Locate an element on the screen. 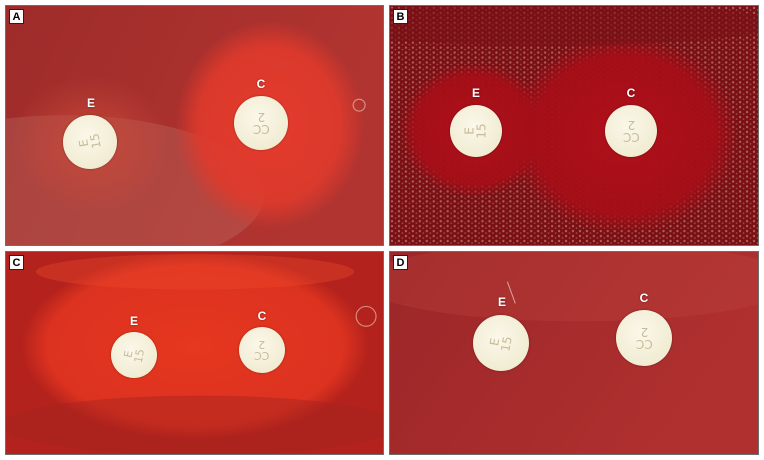  panel-tag: A is located at coordinates (16, 16).